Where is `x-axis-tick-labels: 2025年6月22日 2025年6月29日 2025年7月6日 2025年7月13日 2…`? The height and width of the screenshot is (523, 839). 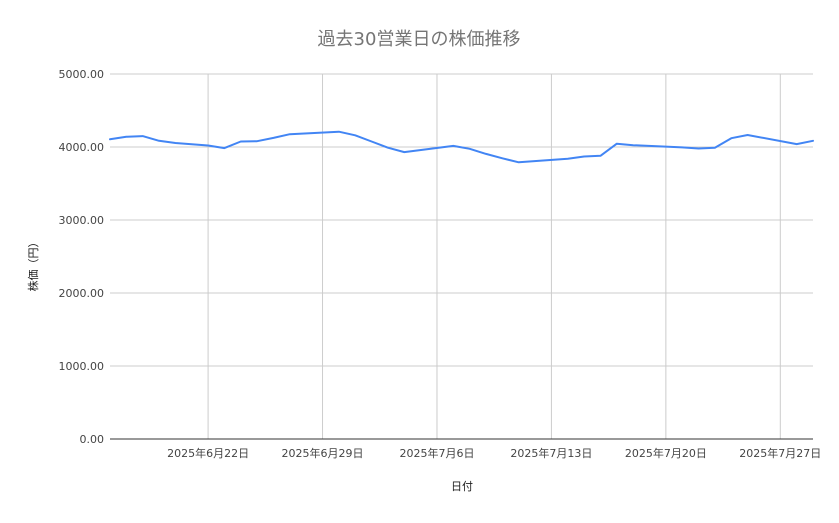
x-axis-tick-labels: 2025年6月22日 2025年6月29日 2025年7月6日 2025年7月13日 2… is located at coordinates (494, 453).